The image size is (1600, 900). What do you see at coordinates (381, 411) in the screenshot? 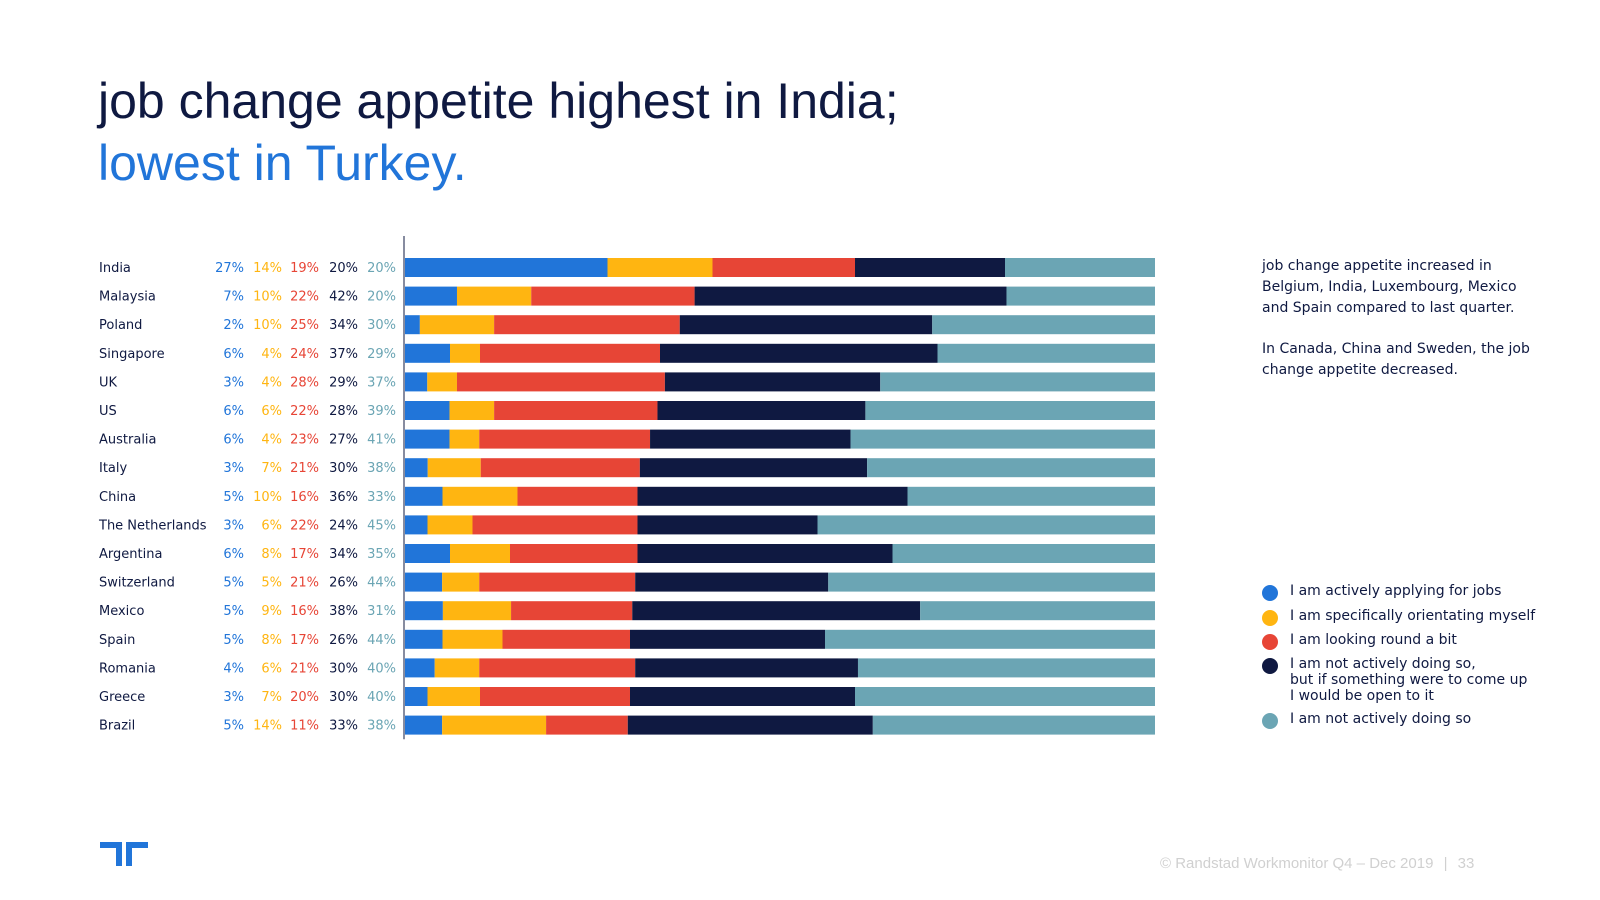
I see `data-label: 39%` at bounding box center [381, 411].